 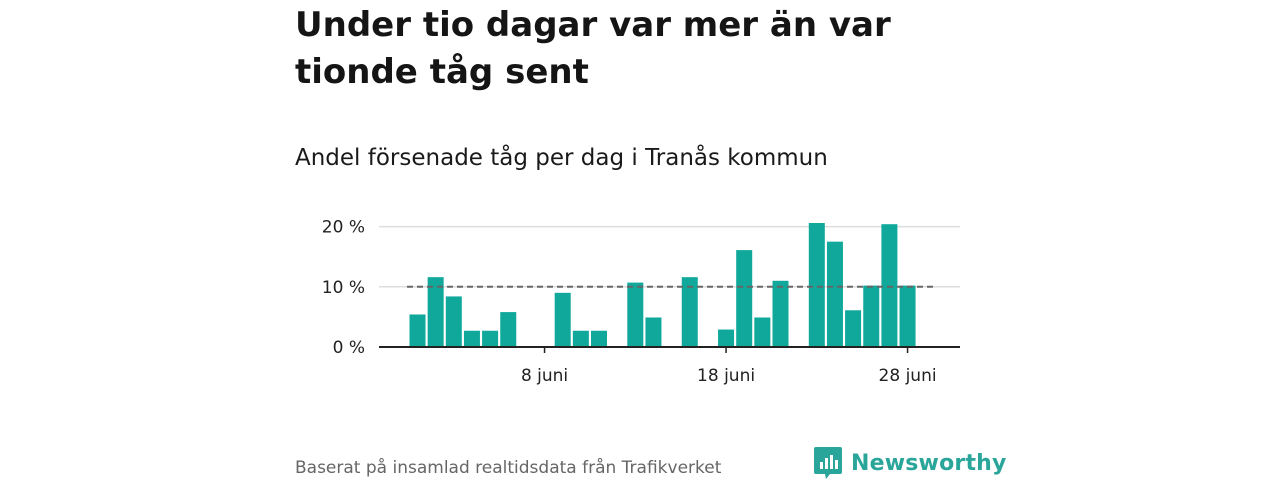 What do you see at coordinates (929, 463) in the screenshot?
I see `brand-name: Newsworthy` at bounding box center [929, 463].